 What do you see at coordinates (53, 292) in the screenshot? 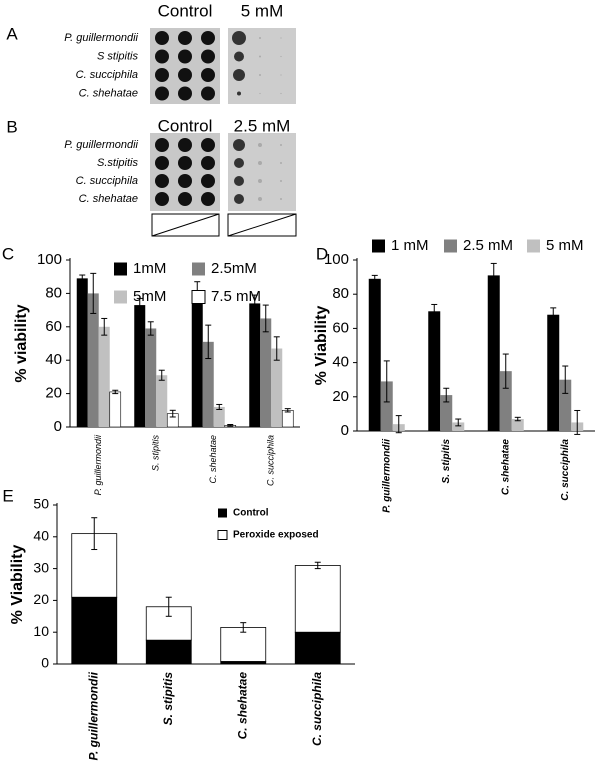
I see `y-tick-label: 80` at bounding box center [53, 292].